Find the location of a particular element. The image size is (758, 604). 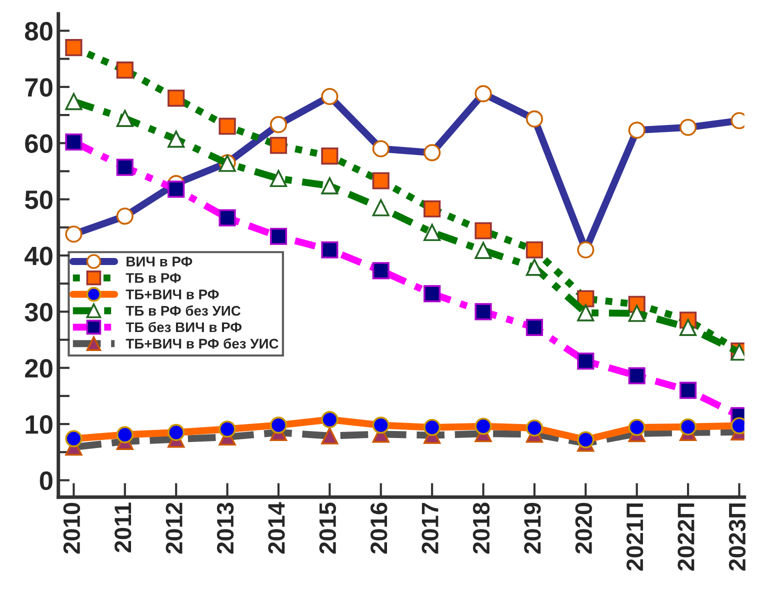

x-tick-label: 2023П is located at coordinates (737, 537).